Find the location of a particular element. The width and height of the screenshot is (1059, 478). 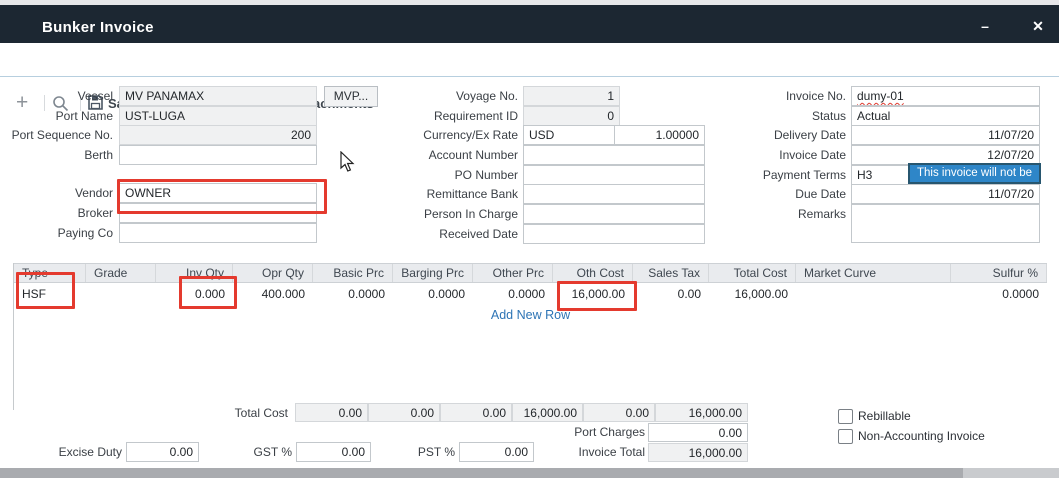

currency-ex-rate-label: Currency/Ex Rate is located at coordinates (470, 135).